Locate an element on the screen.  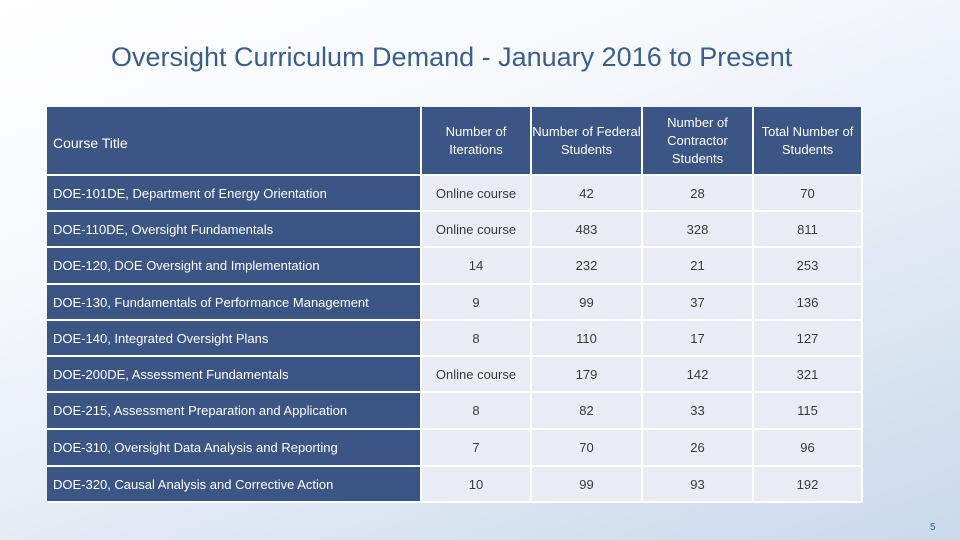
value-cell: 136 is located at coordinates (808, 303).